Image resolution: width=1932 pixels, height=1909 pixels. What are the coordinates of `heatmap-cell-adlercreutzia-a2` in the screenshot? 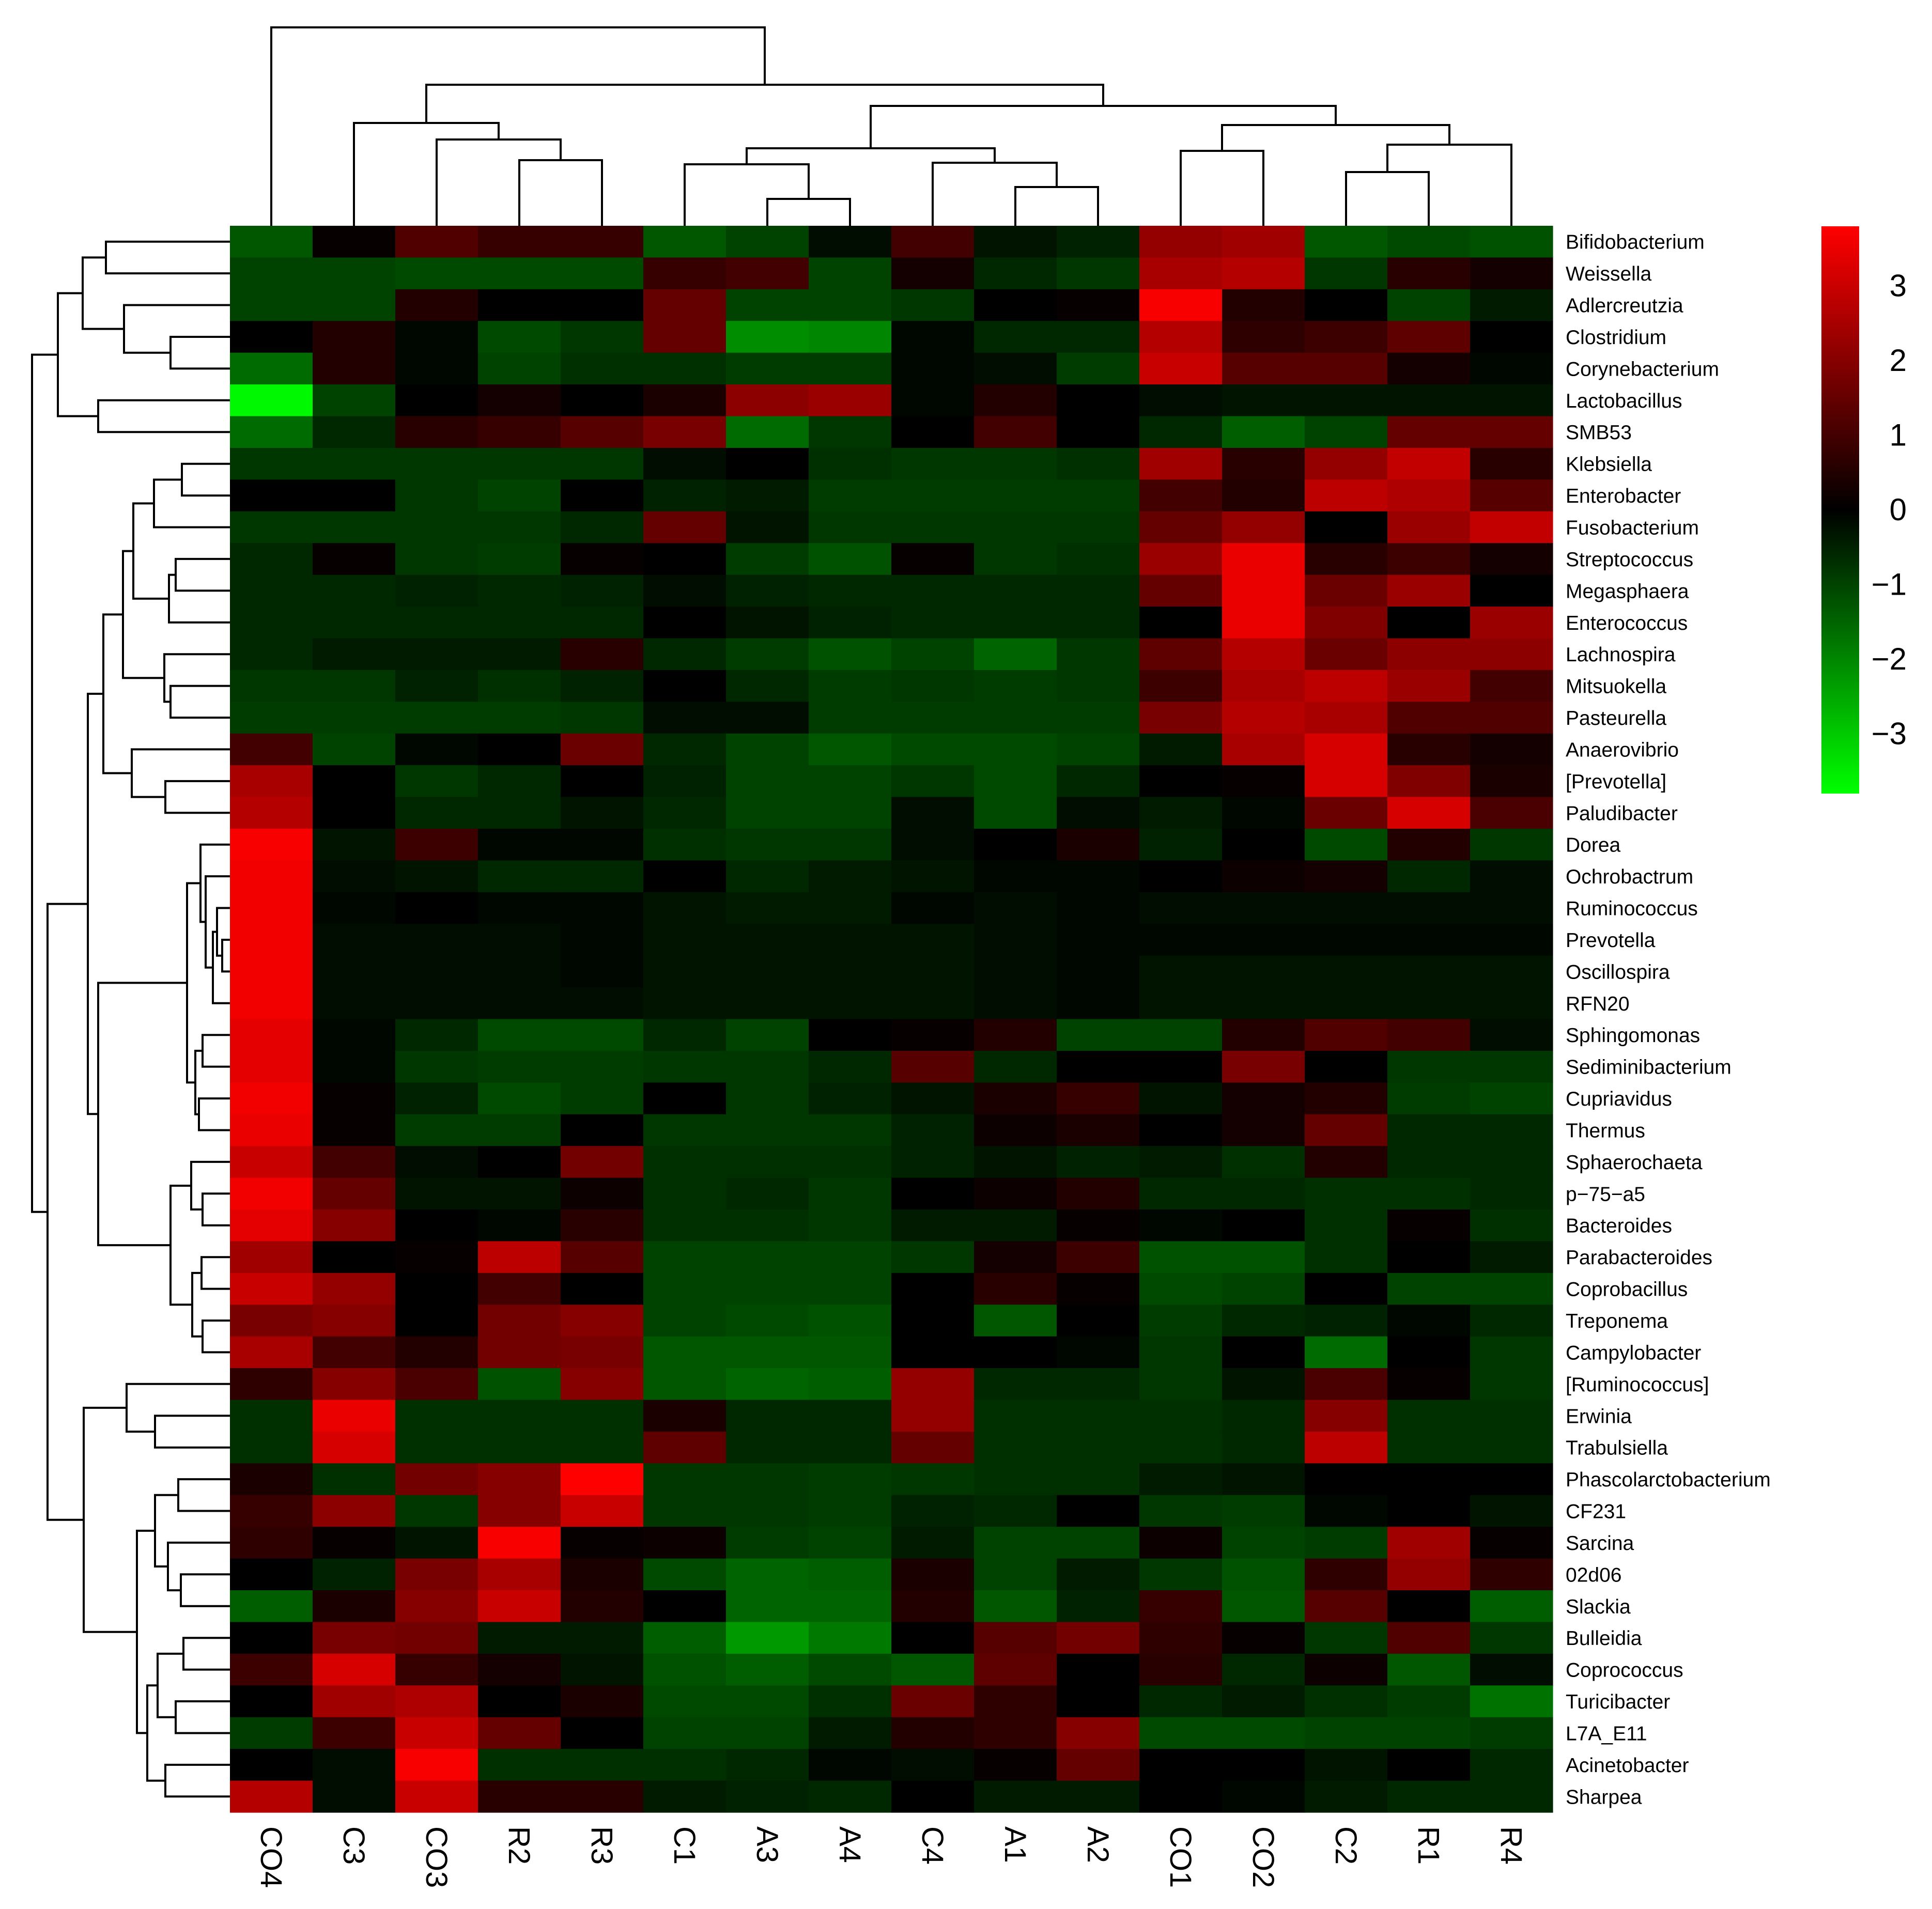 It's located at (1098, 305).